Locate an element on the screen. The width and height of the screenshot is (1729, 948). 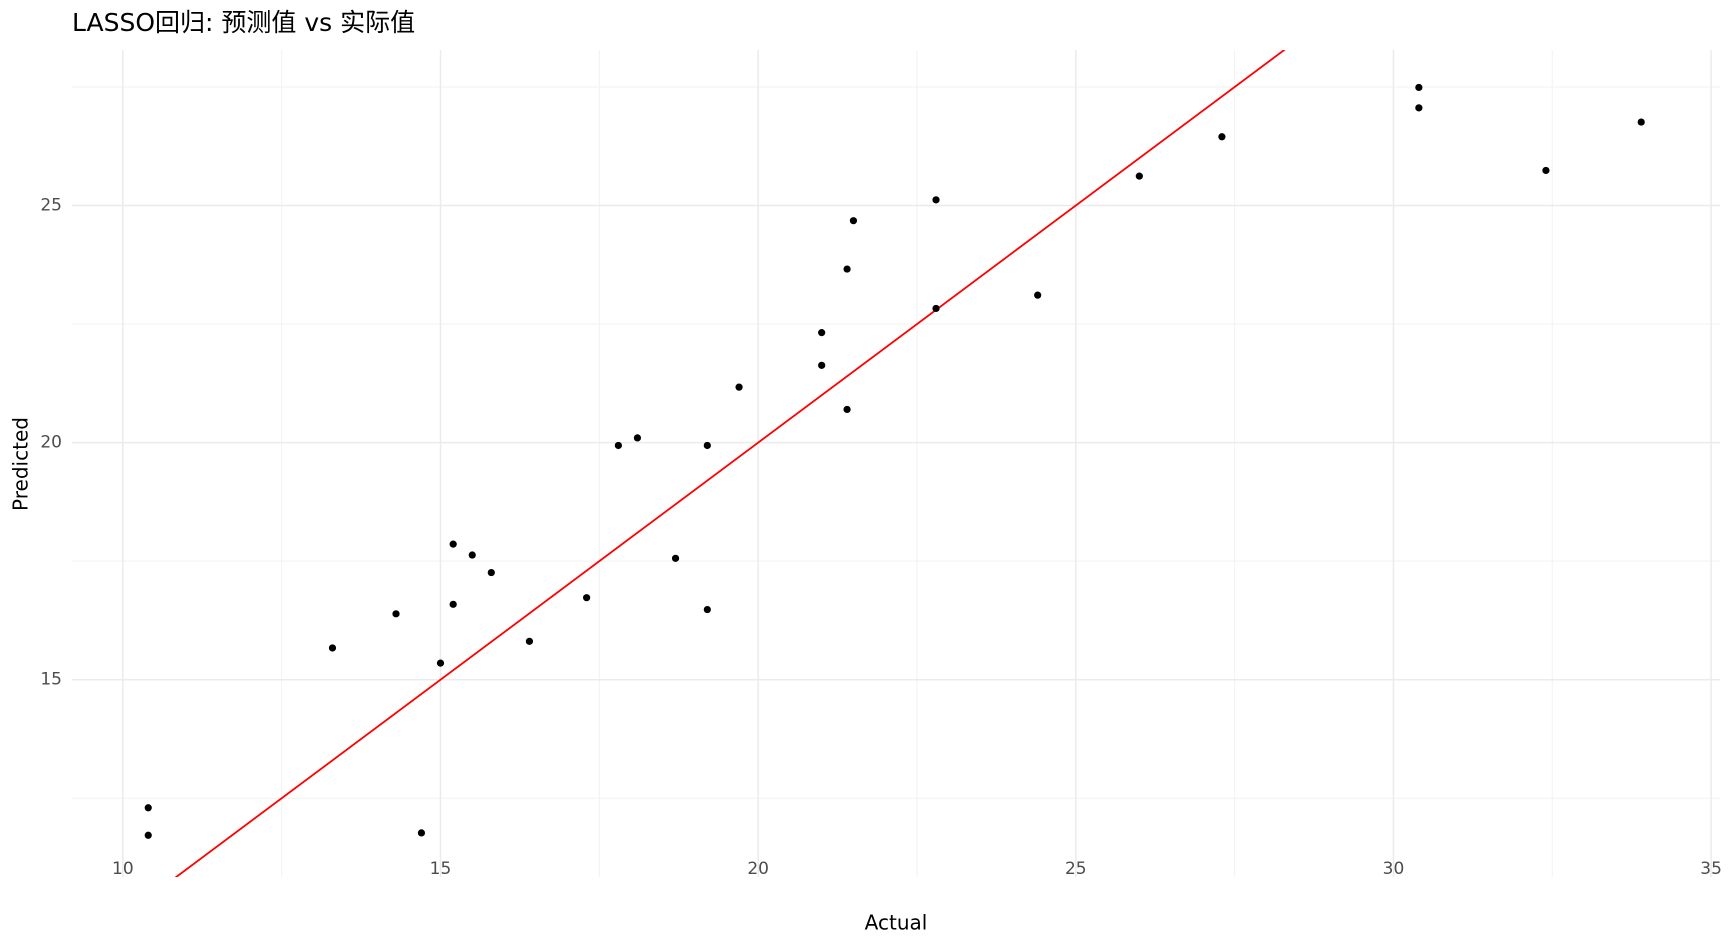
y-tick-label: 20 is located at coordinates (51, 443).